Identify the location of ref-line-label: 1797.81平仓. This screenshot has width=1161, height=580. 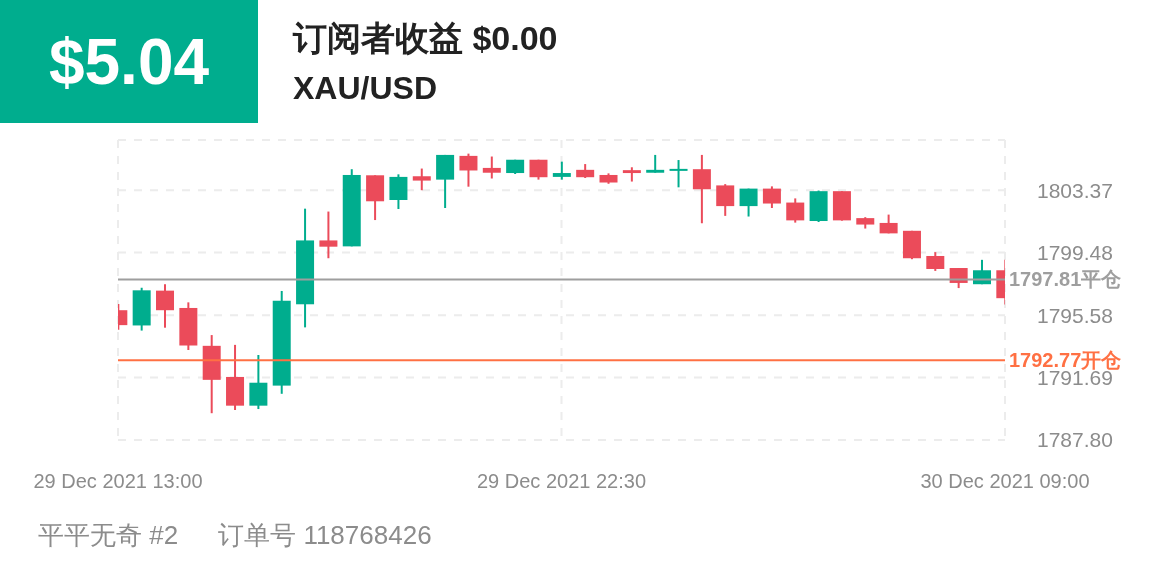
(1066, 279).